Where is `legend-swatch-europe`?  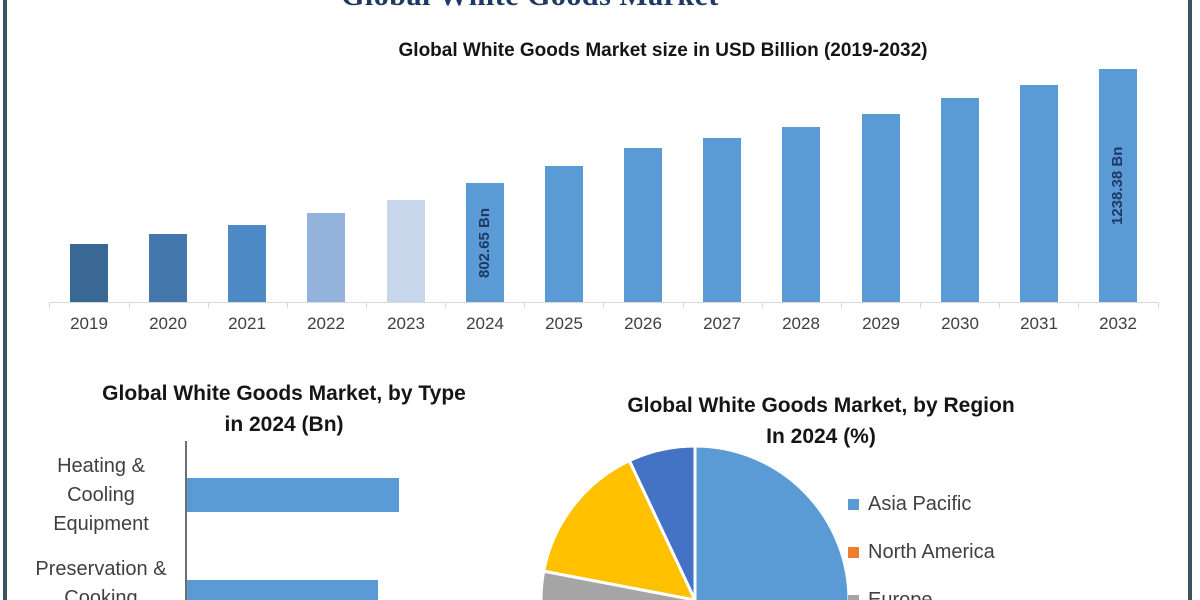
legend-swatch-europe is located at coordinates (853, 597).